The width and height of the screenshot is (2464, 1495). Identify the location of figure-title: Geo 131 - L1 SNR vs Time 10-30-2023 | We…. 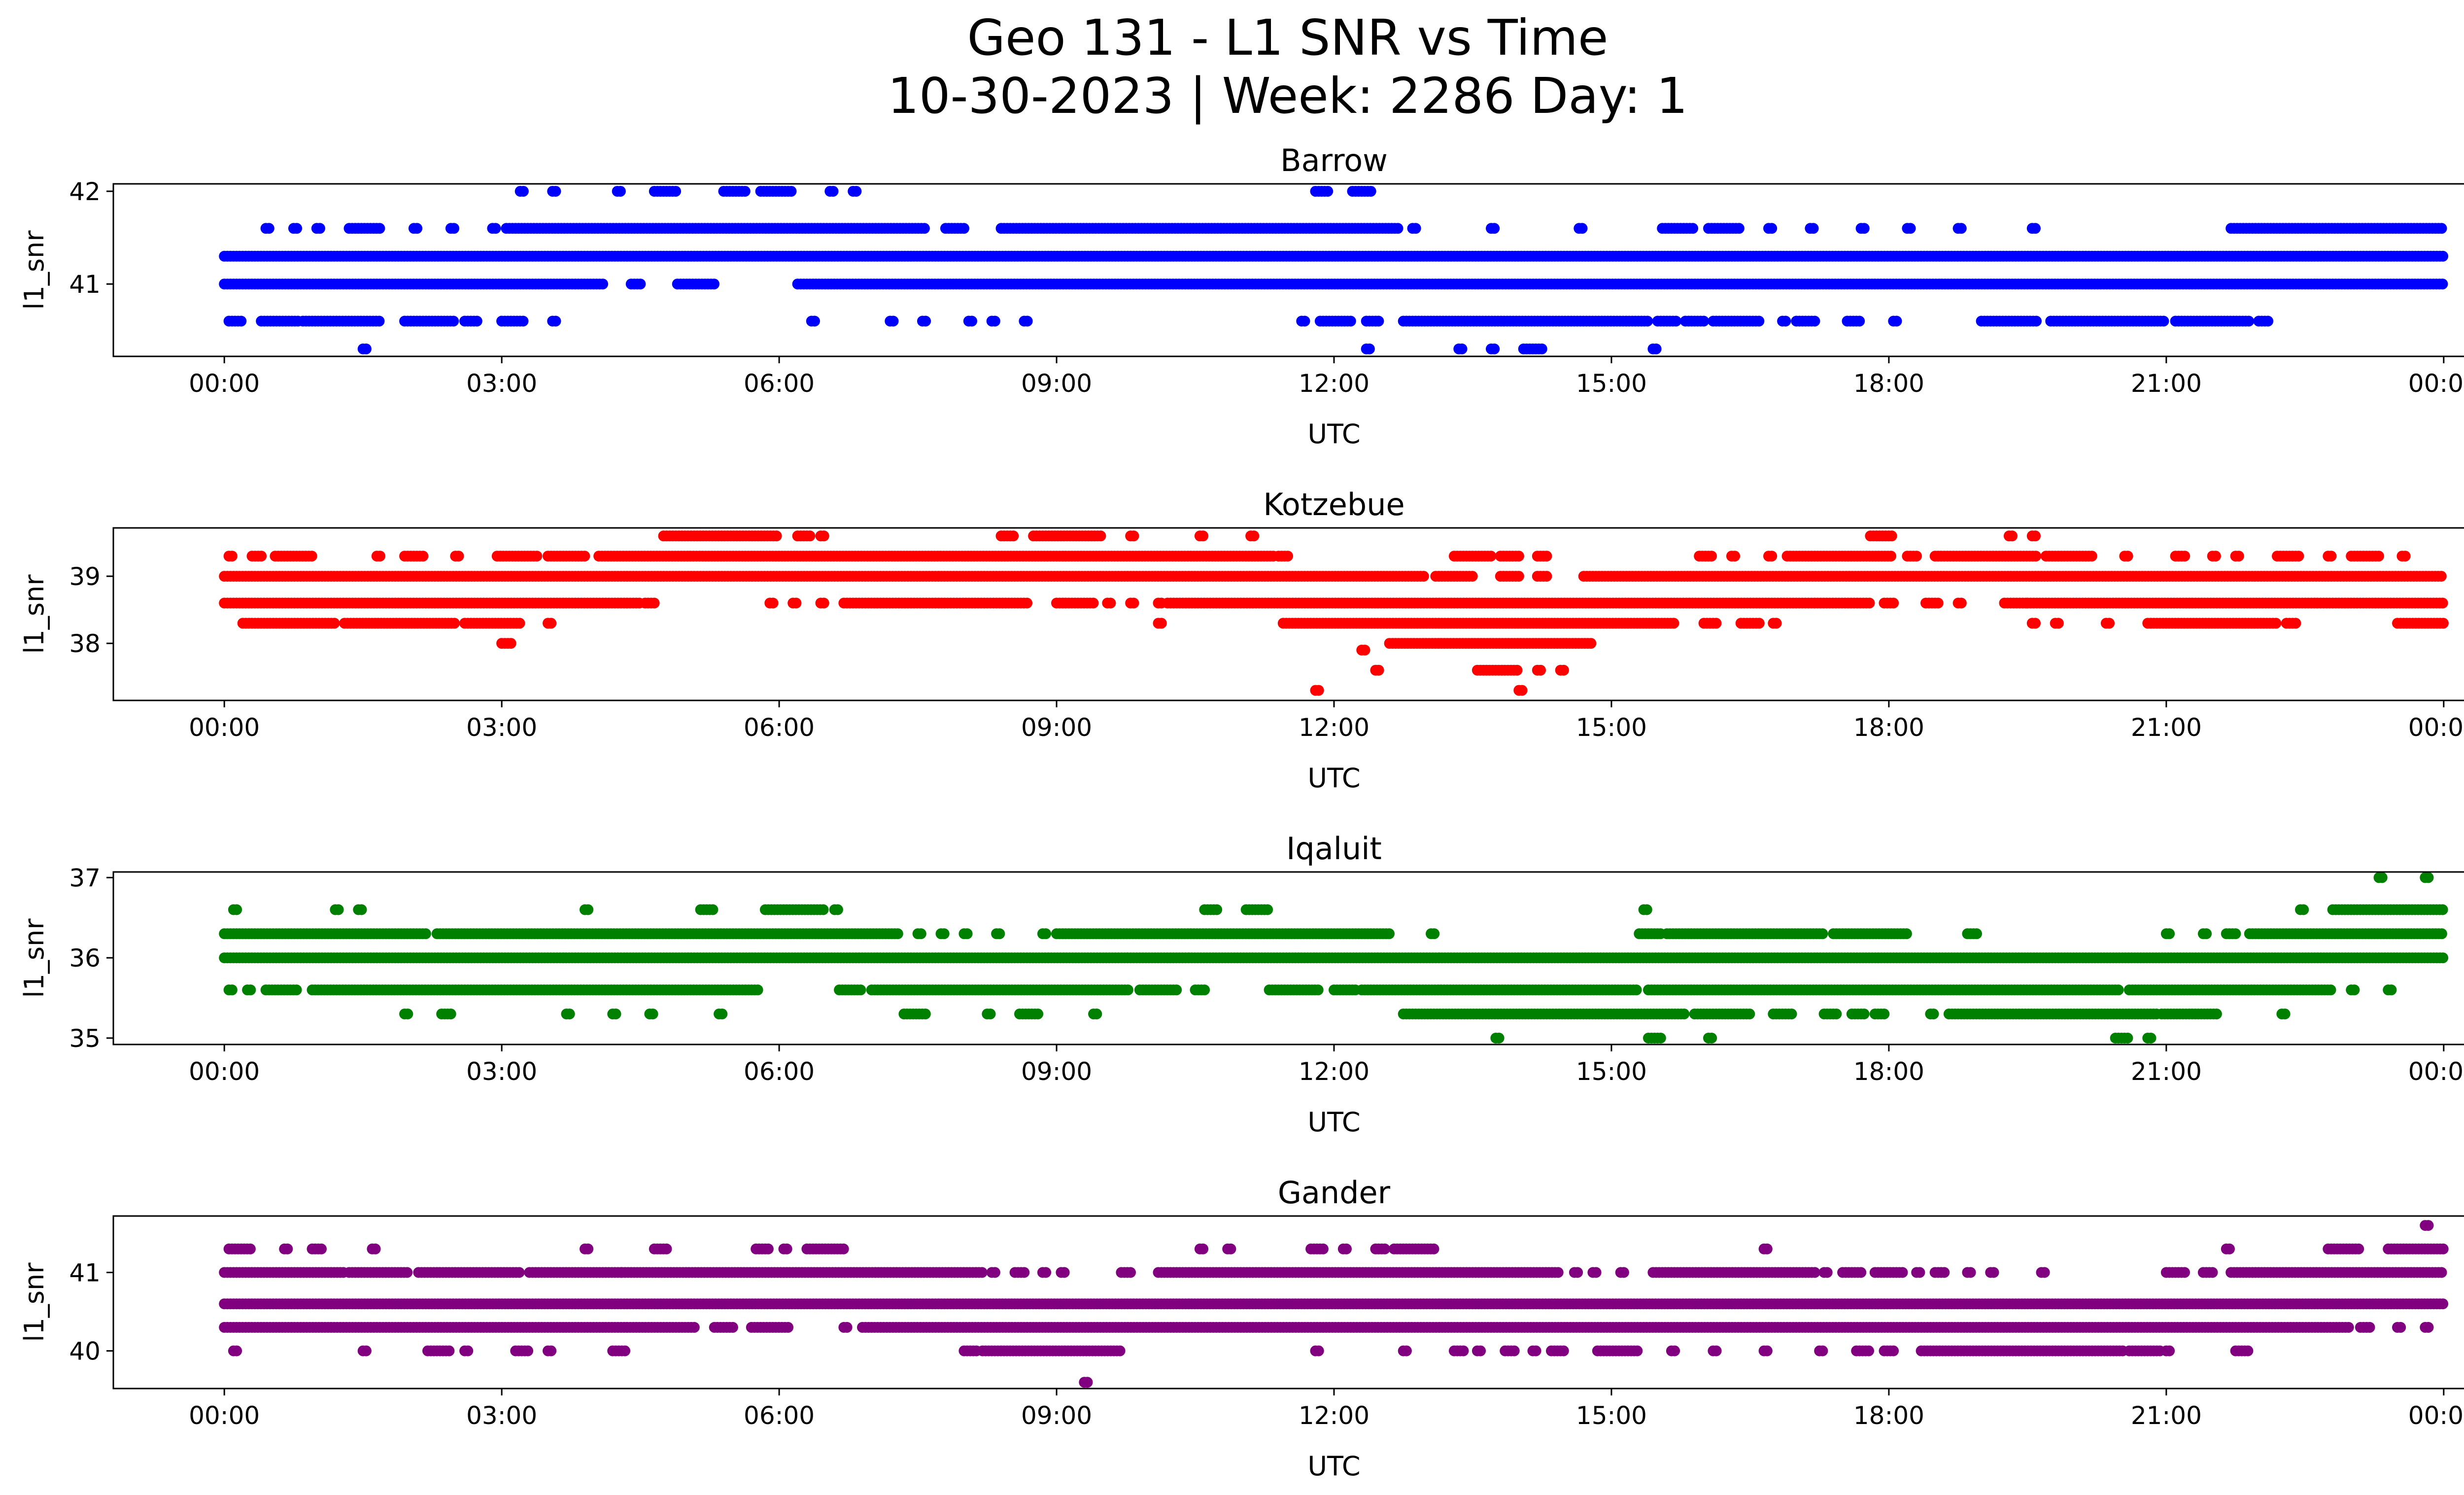
(1232, 67).